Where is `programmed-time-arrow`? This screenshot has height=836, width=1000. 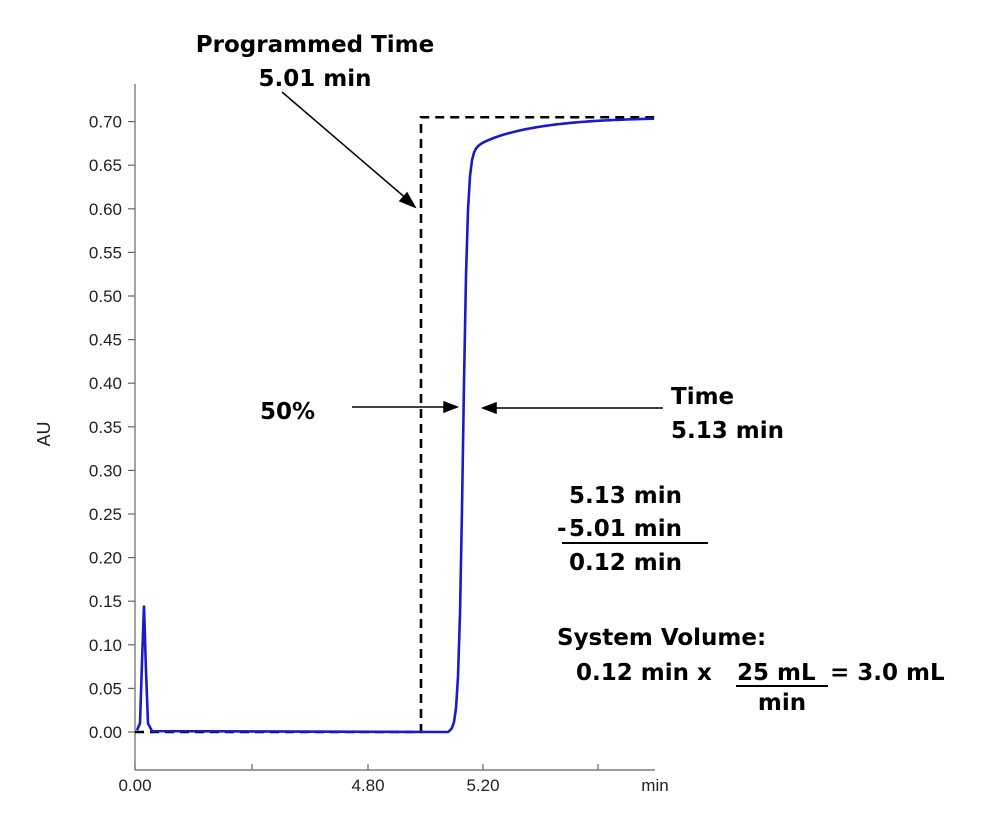
programmed-time-arrow is located at coordinates (345, 146).